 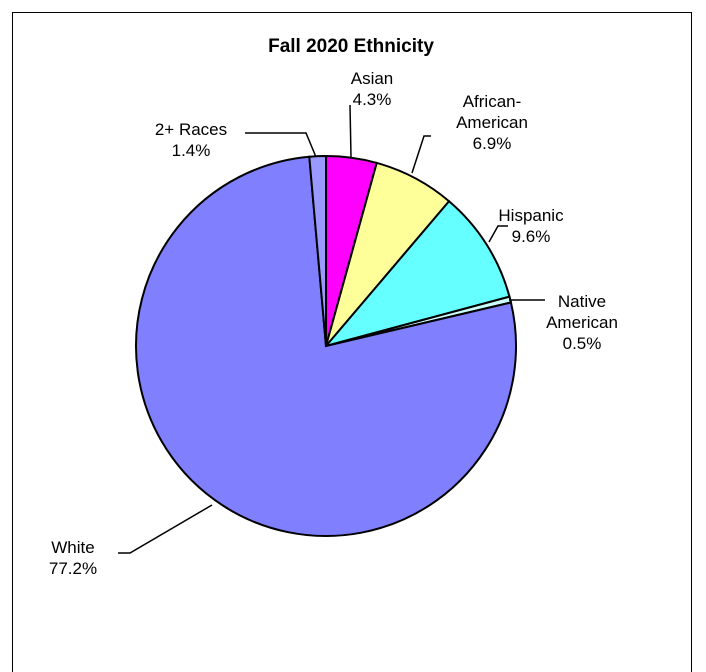 What do you see at coordinates (191, 140) in the screenshot?
I see `slice-label: 2+ Races 1.4%` at bounding box center [191, 140].